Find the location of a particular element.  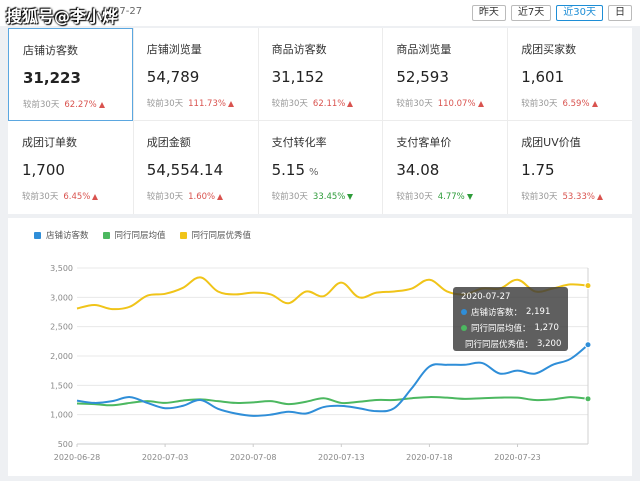

metric-compare: 较前30天 6.45% is located at coordinates (77, 196).